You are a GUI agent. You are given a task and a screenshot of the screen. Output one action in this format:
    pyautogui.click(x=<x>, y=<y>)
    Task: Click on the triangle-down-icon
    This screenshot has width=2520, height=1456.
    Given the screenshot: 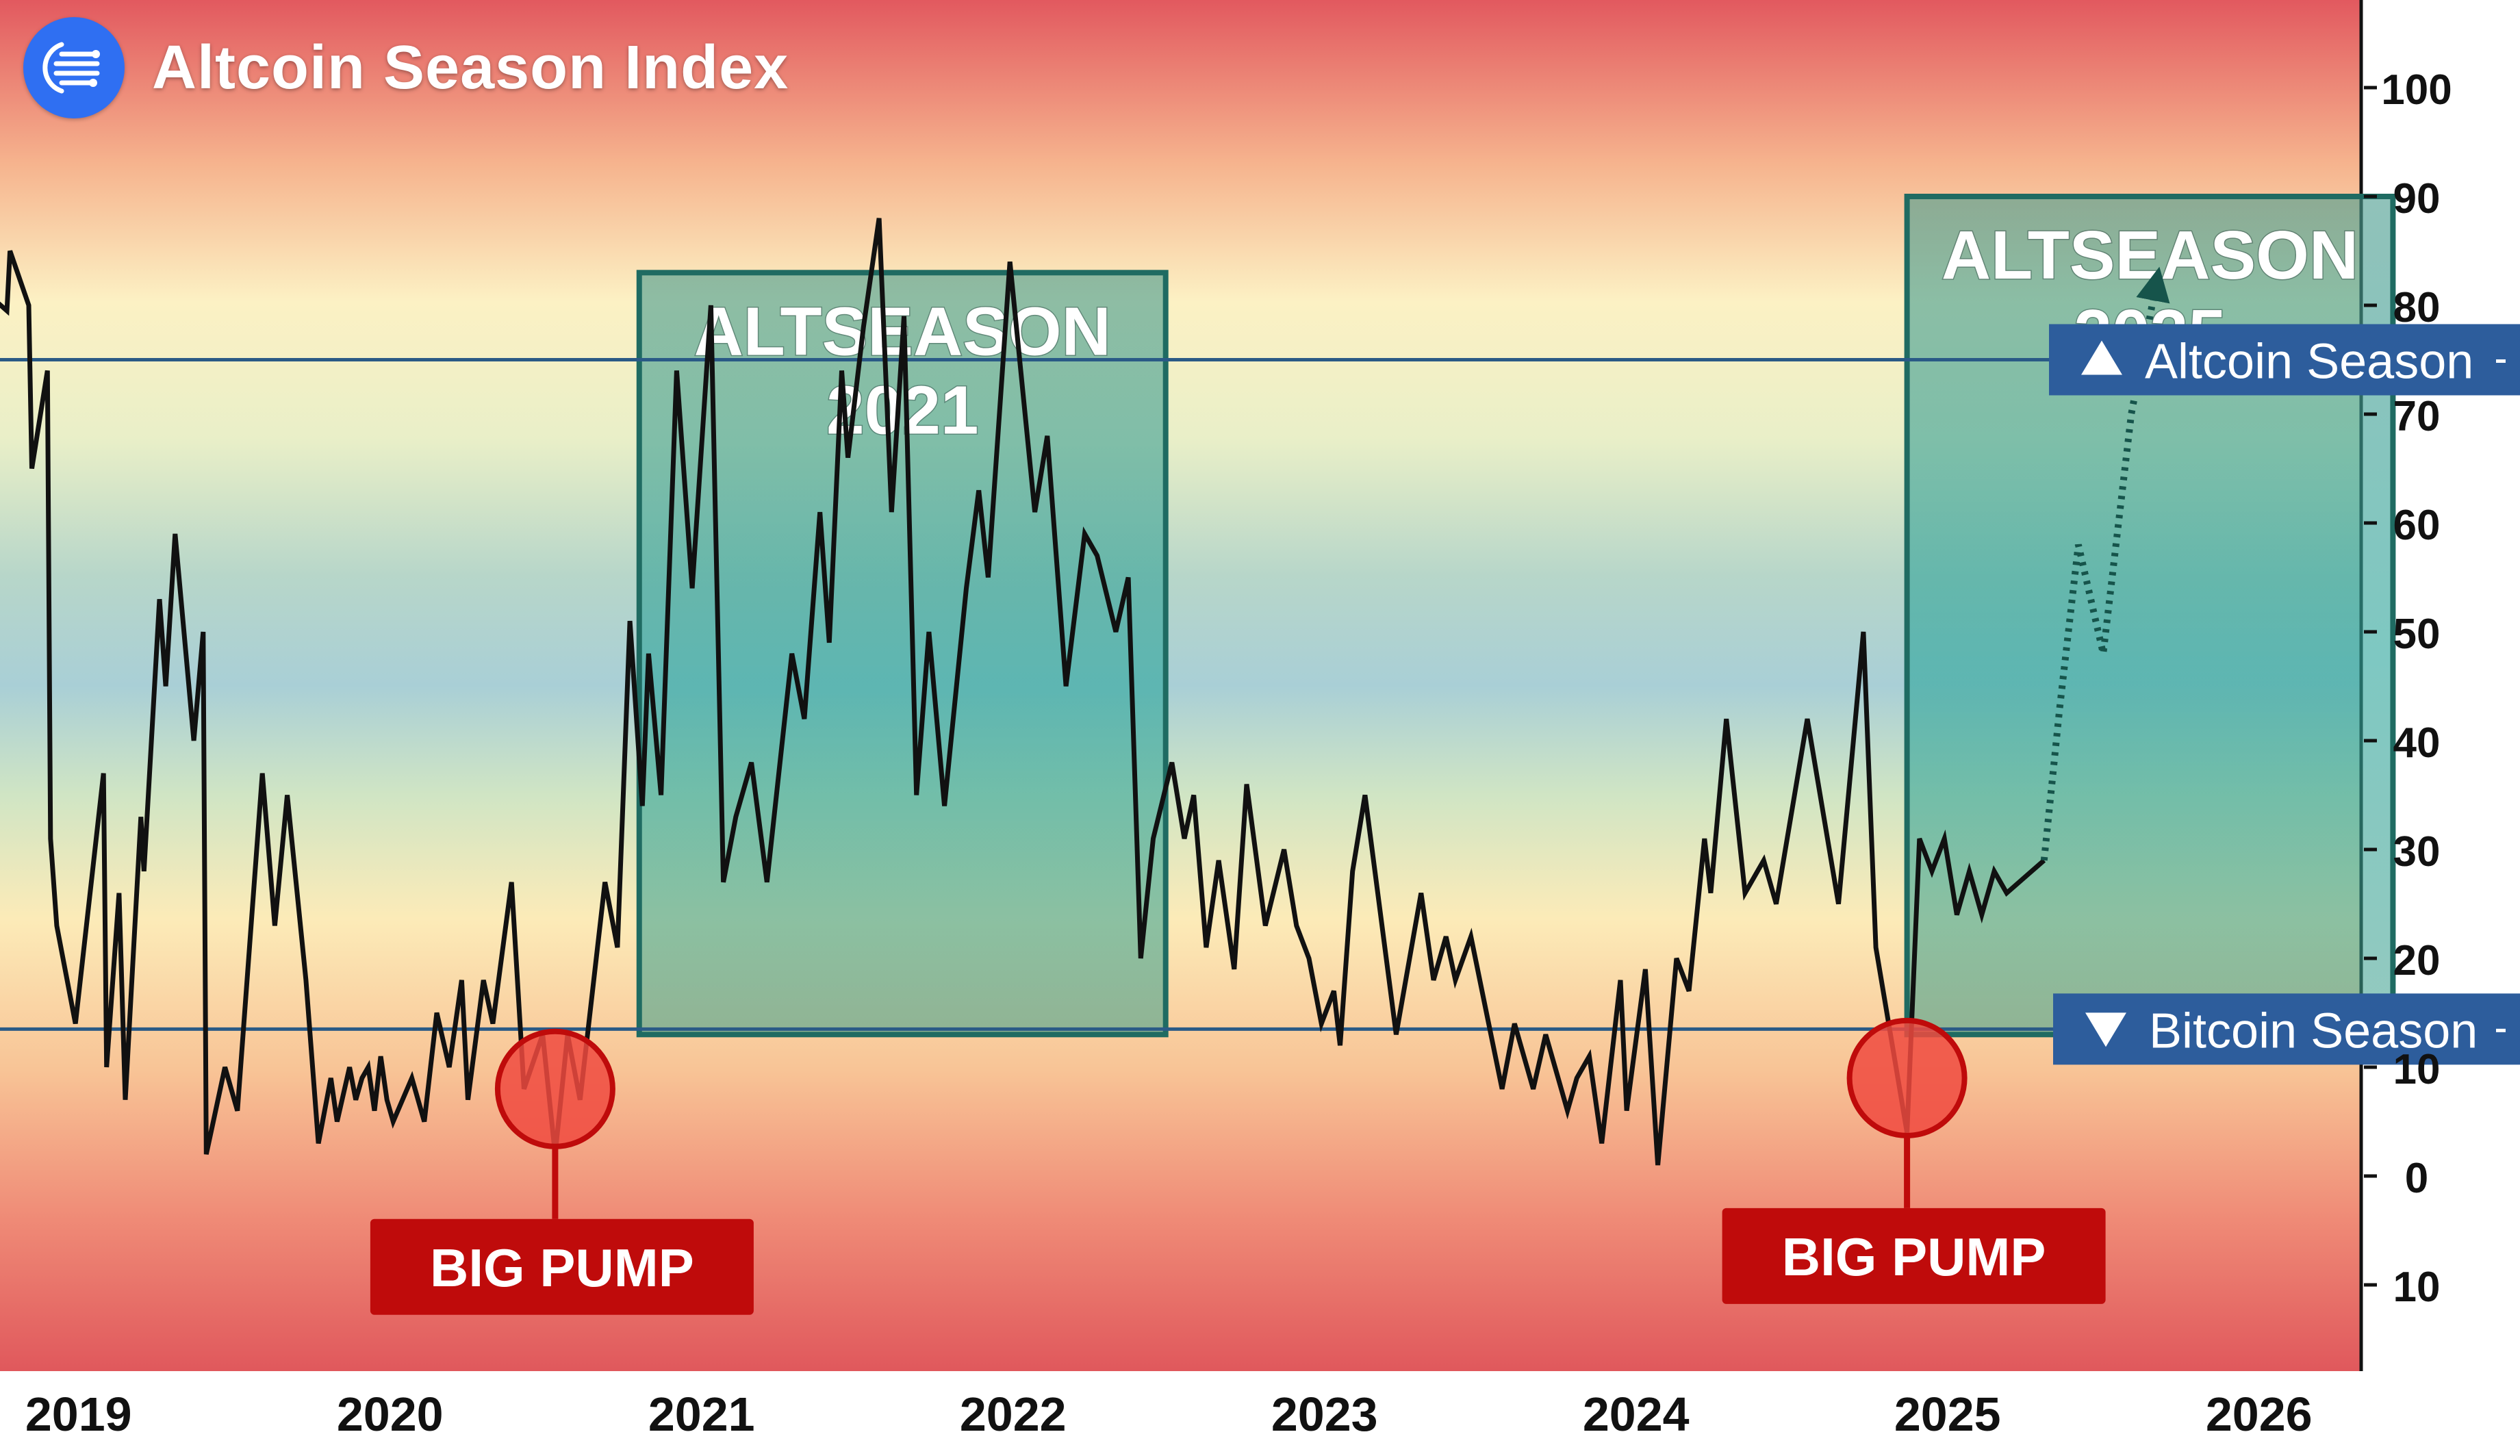 What is the action you would take?
    pyautogui.click(x=2105, y=1029)
    